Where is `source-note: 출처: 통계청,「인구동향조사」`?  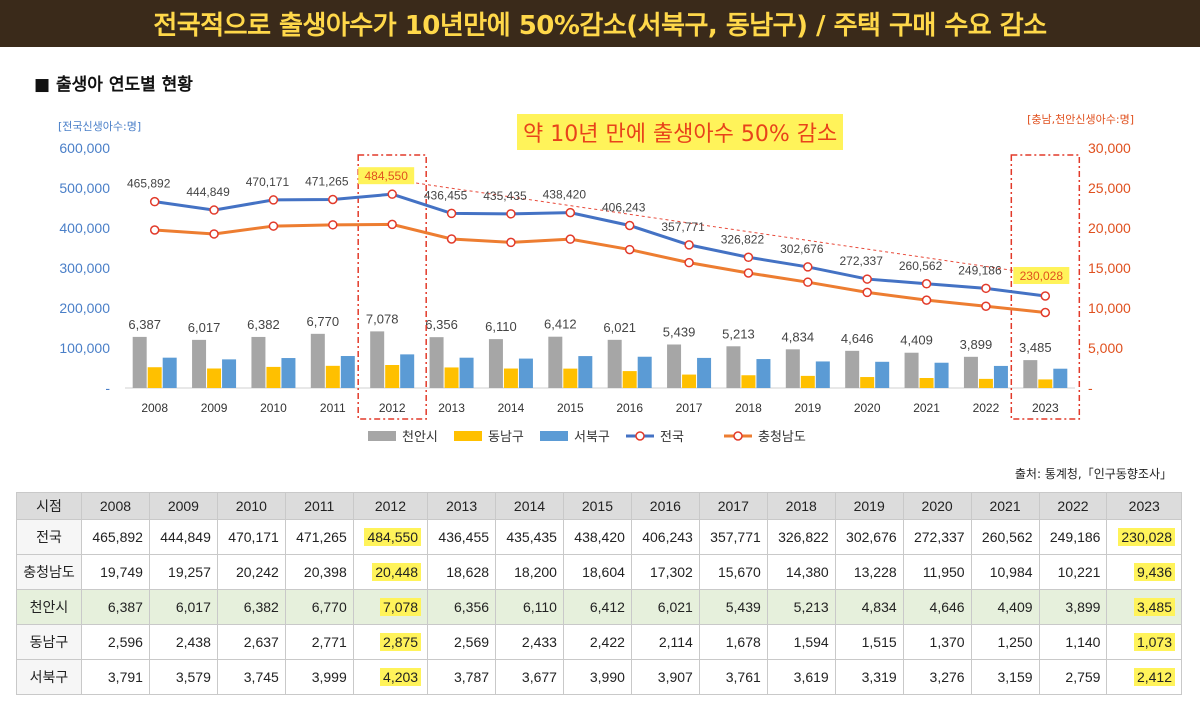 source-note: 출처: 통계청,「인구동향조사」 is located at coordinates (1093, 474).